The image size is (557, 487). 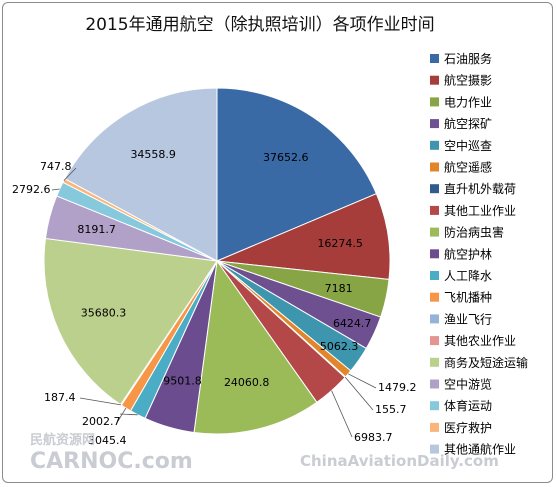 I want to click on data-label-18: 747.8, so click(x=56, y=166).